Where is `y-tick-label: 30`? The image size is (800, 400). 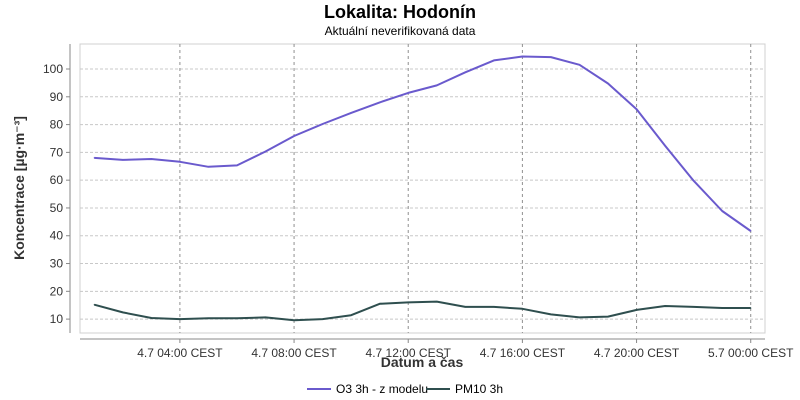 y-tick-label: 30 is located at coordinates (57, 264).